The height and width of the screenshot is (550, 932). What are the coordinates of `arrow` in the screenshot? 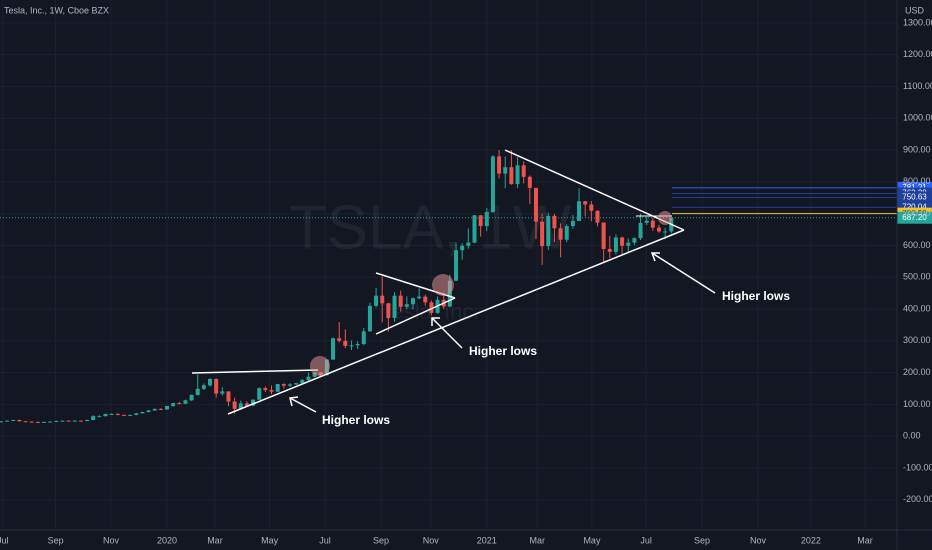 It's located at (303, 405).